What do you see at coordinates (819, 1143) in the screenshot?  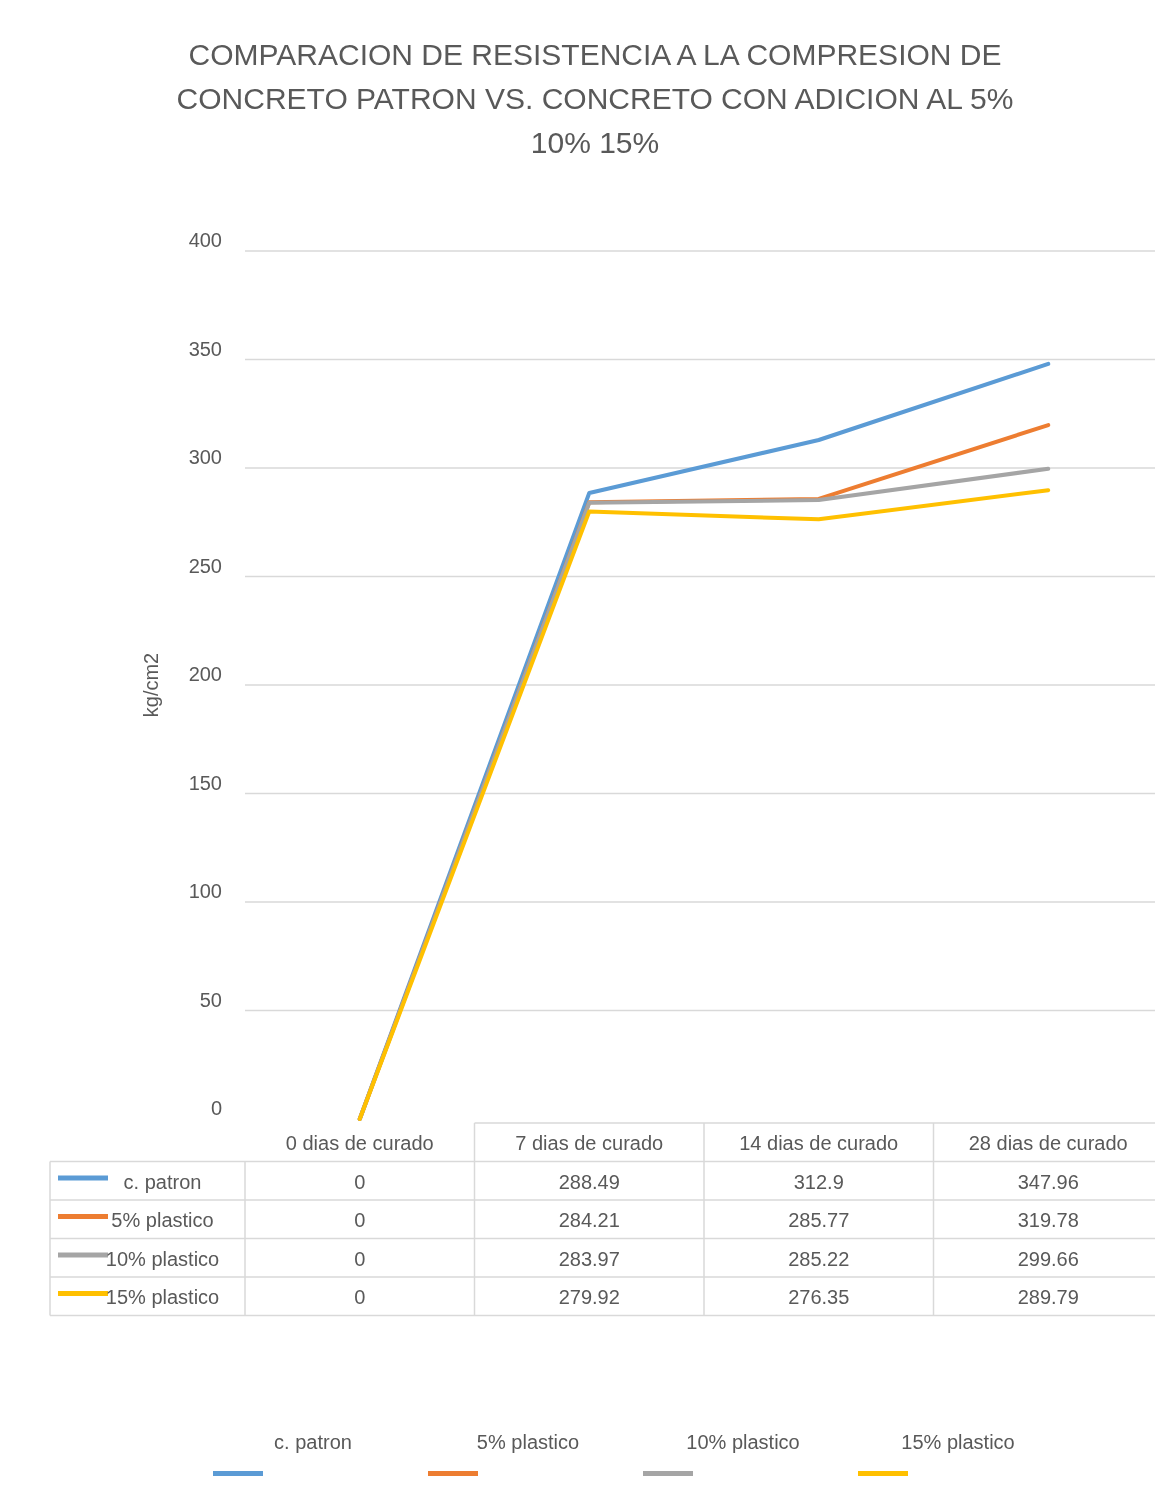 I see `x-tick-label: 14 dias de curado` at bounding box center [819, 1143].